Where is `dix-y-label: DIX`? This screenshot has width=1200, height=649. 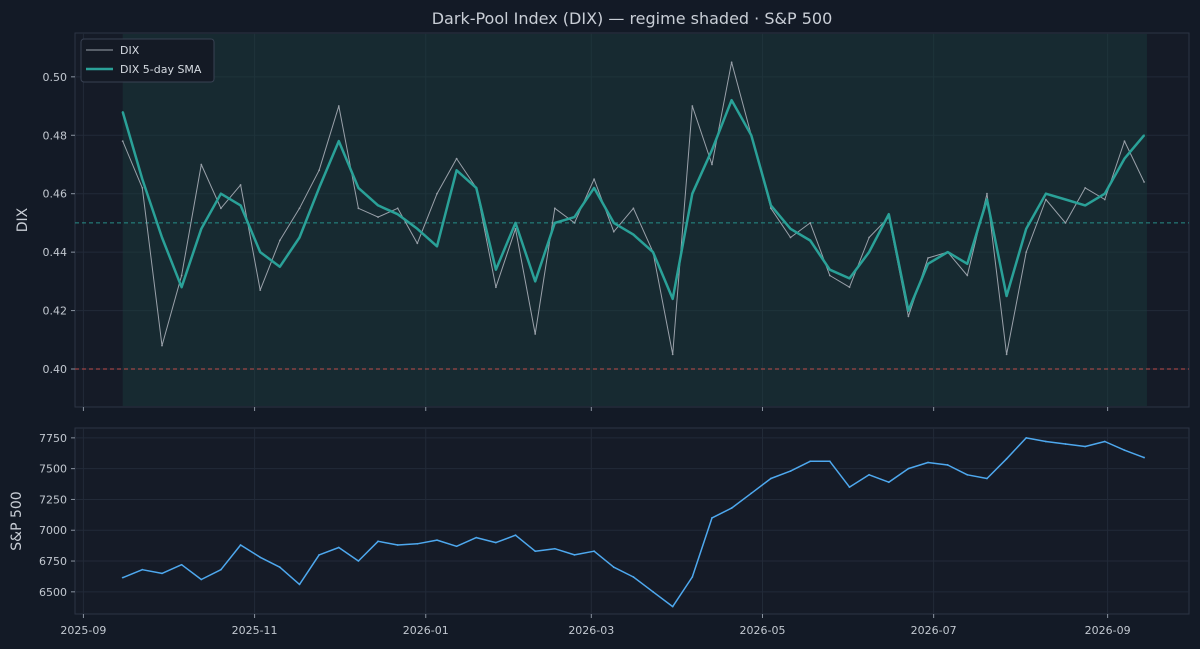 dix-y-label: DIX is located at coordinates (23, 219).